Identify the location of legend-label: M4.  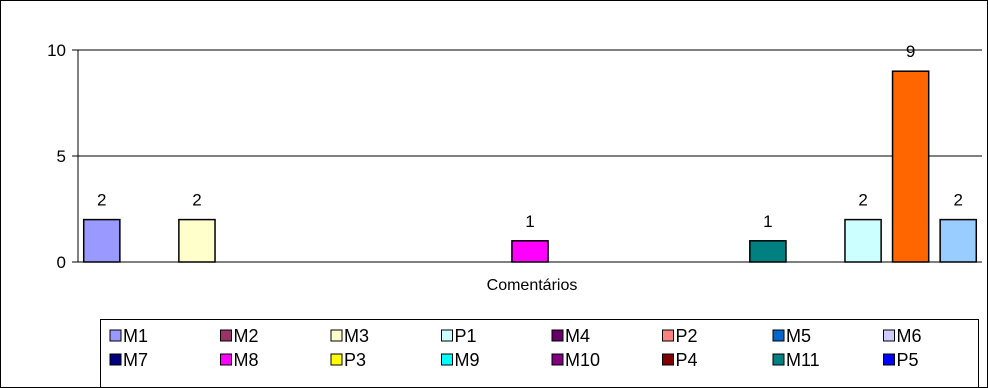
(577, 336).